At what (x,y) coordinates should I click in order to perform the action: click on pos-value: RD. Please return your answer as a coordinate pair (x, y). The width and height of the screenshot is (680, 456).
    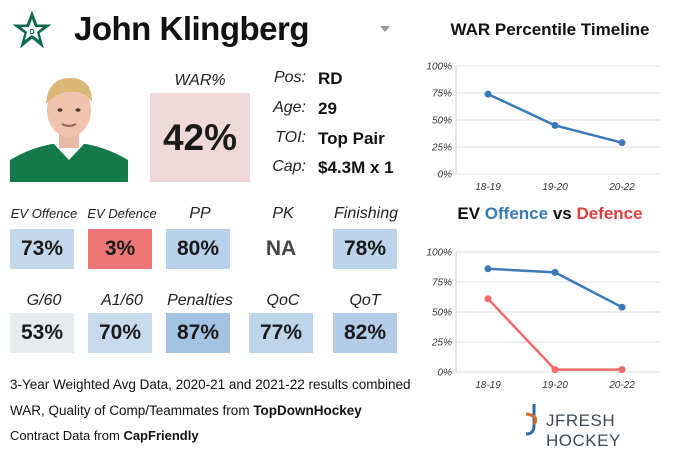
    Looking at the image, I should click on (330, 78).